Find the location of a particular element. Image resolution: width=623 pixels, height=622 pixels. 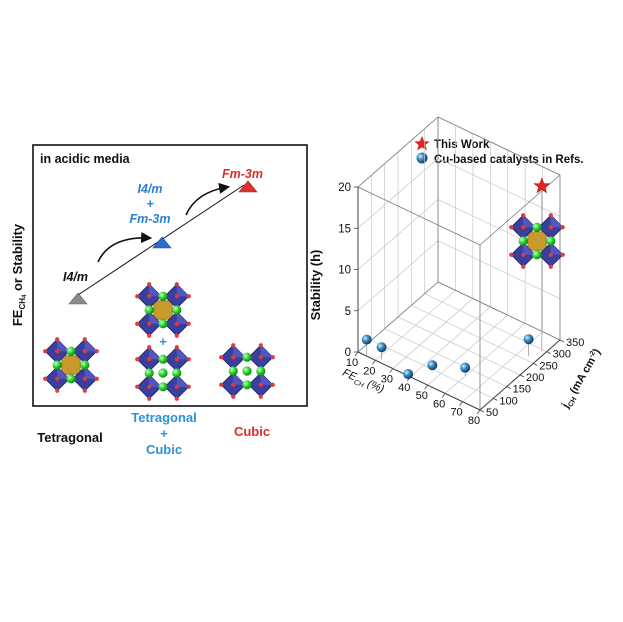

svg-text: Cubic is located at coordinates (164, 449).